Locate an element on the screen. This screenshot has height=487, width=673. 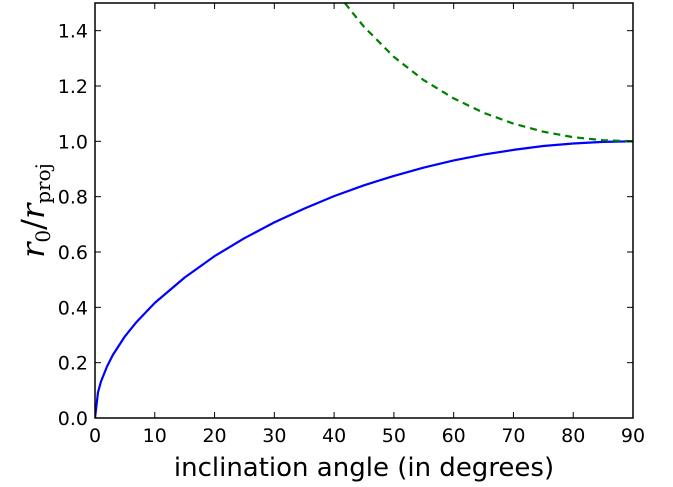
y-tick-label: 1.4 is located at coordinates (73, 32).